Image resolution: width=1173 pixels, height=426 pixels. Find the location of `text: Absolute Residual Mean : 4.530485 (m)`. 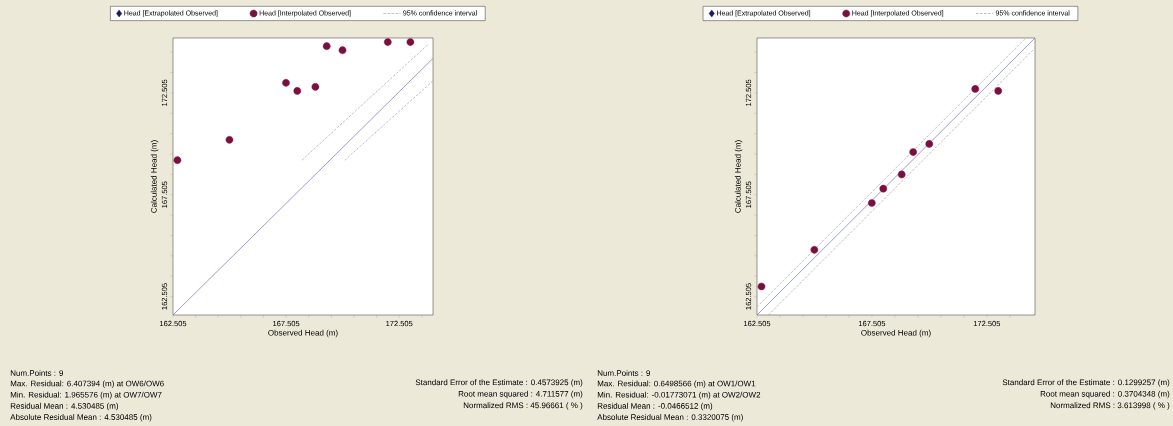

text: Absolute Residual Mean : 4.530485 (m) is located at coordinates (81, 418).